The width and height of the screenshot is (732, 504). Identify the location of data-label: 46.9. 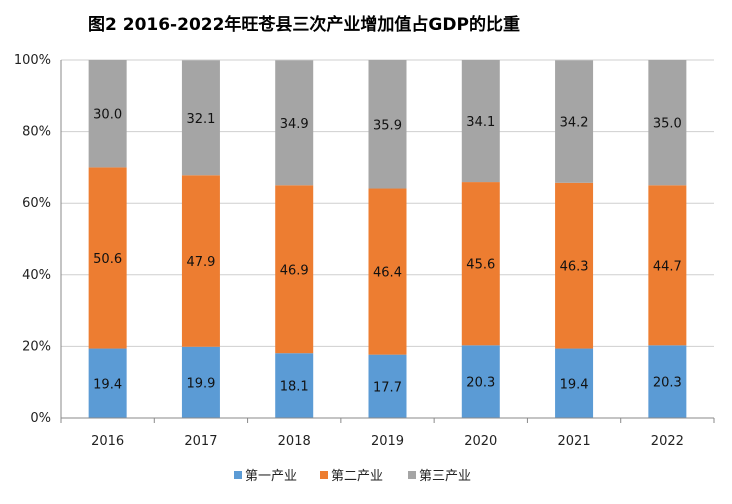
(294, 270).